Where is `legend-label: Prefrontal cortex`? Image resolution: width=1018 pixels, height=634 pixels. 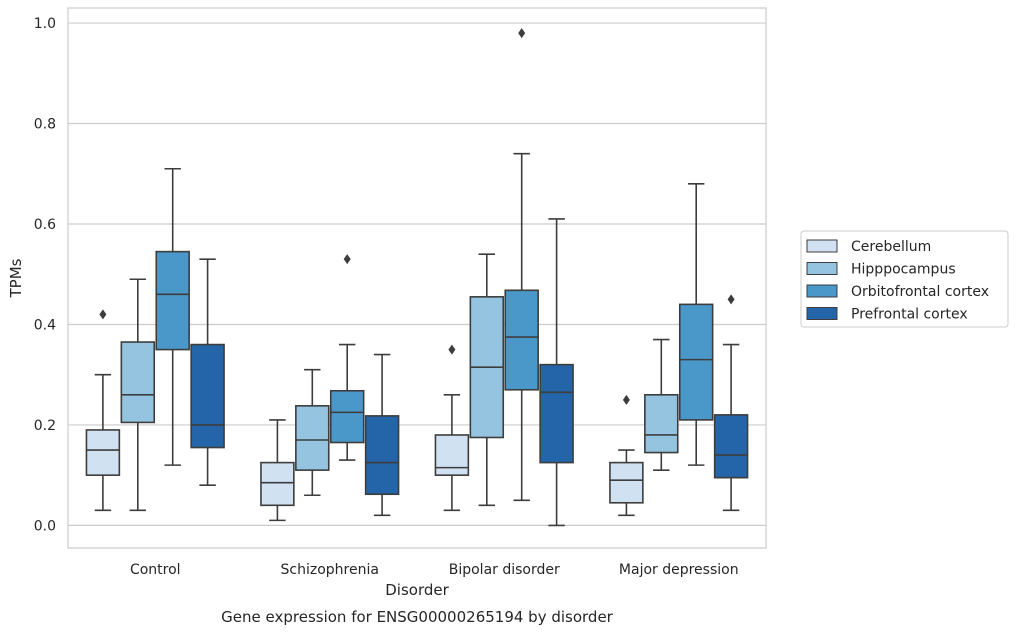
legend-label: Prefrontal cortex is located at coordinates (909, 315).